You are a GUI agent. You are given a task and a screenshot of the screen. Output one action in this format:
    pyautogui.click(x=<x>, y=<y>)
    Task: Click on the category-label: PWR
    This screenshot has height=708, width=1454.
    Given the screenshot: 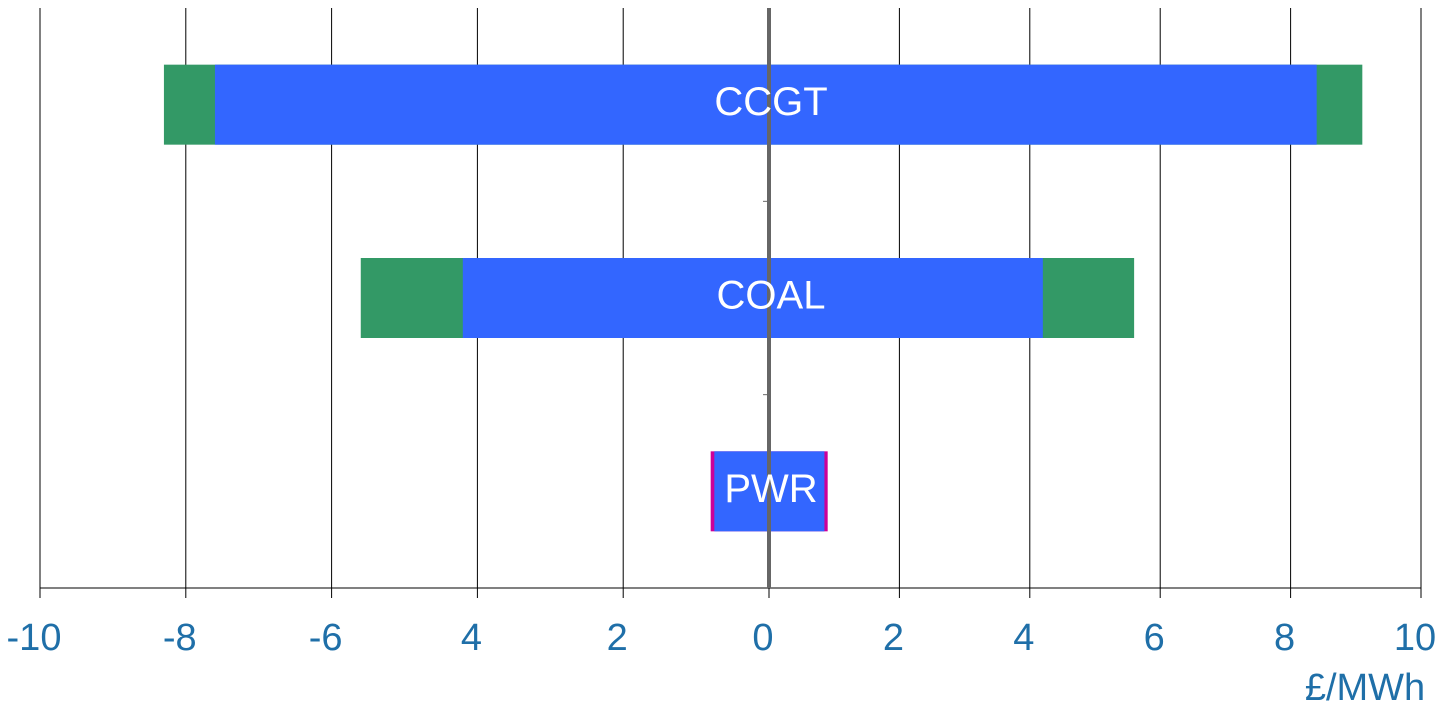 What is the action you would take?
    pyautogui.click(x=770, y=489)
    